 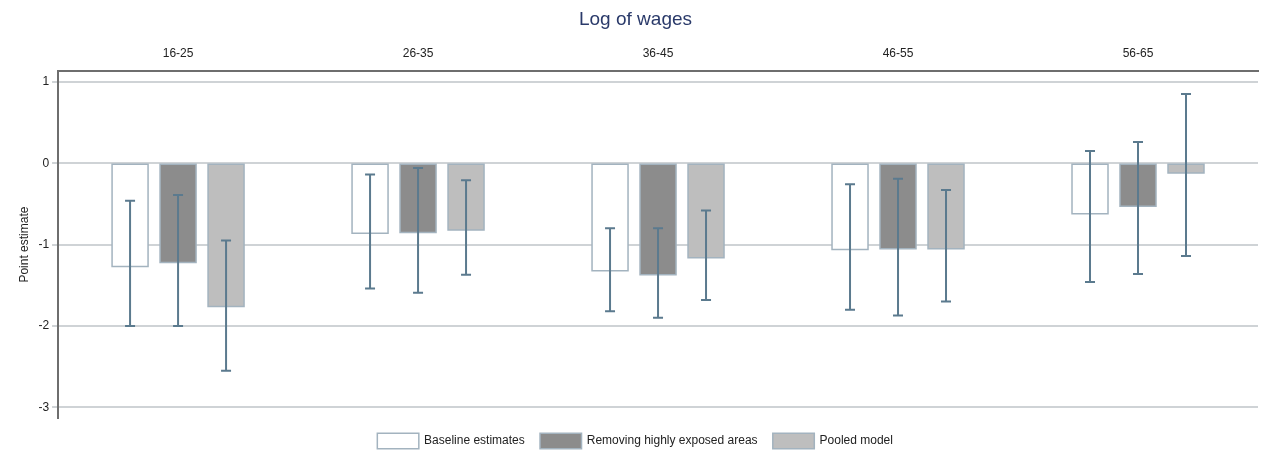 I want to click on y-tick-label: 0, so click(x=46, y=162).